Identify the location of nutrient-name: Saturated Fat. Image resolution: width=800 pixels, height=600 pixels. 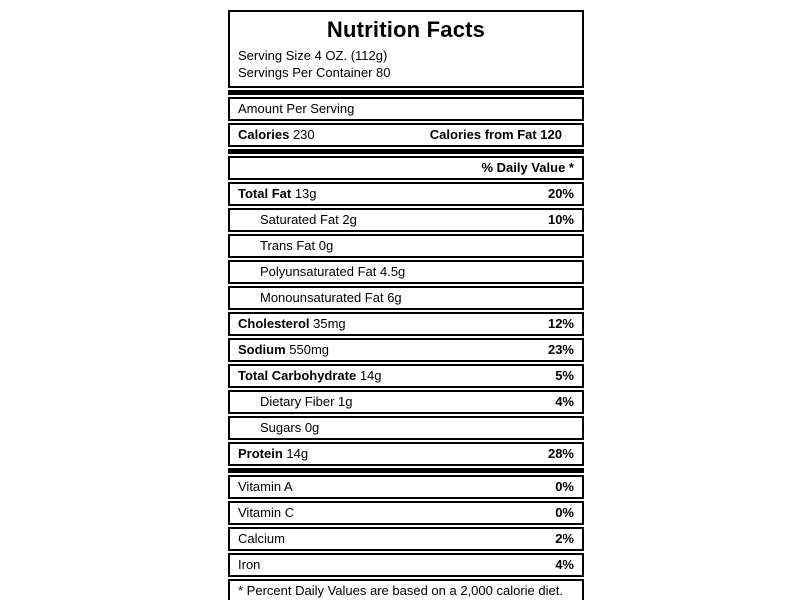
(299, 219).